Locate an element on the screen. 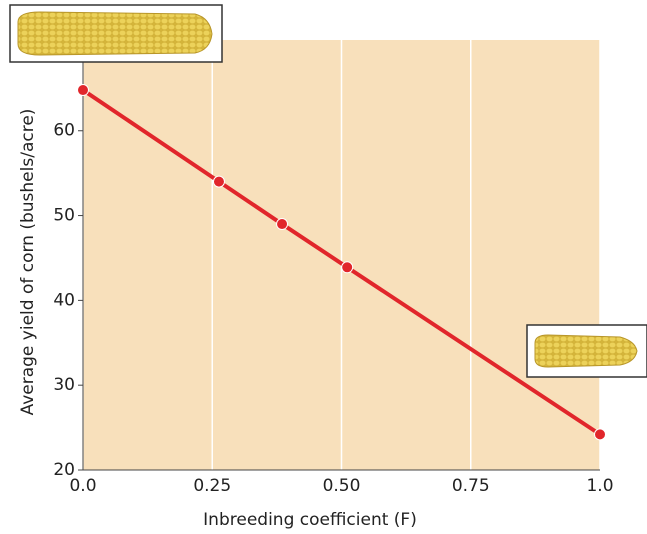  y-tick-label: 60 is located at coordinates (64, 131).